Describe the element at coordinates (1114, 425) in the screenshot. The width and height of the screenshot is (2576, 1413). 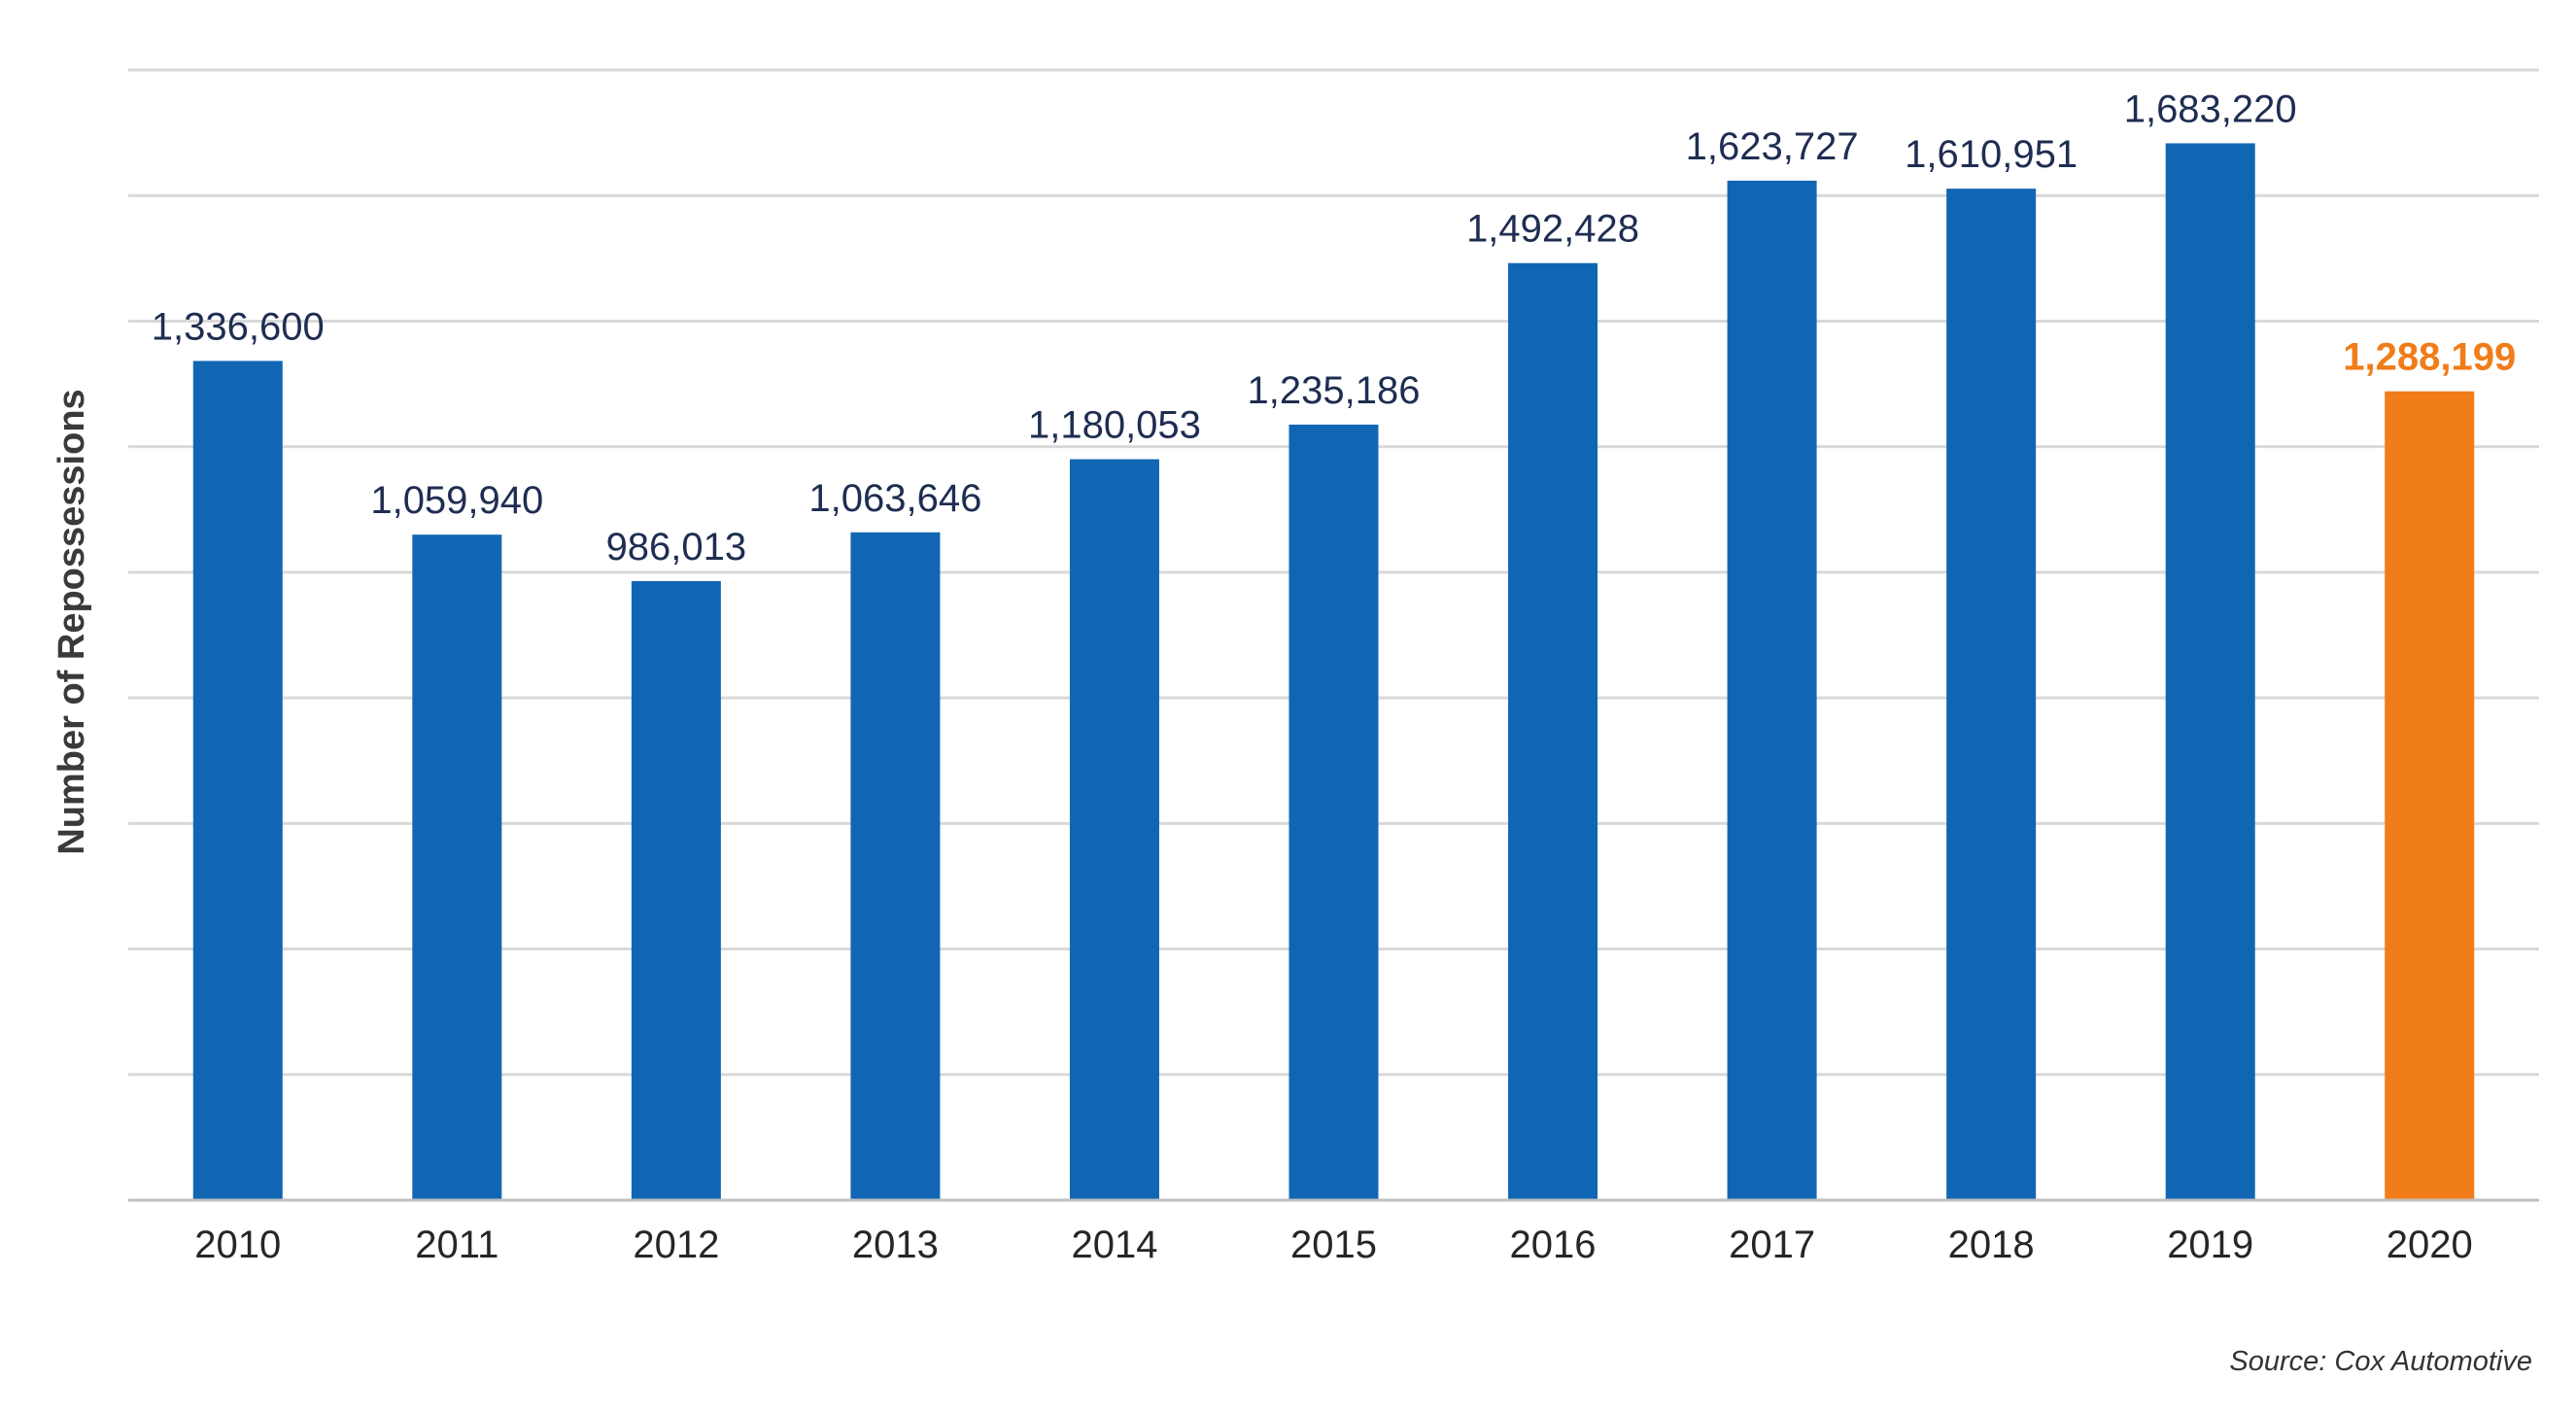
I see `data-label-2014: 1,180,053` at that location.